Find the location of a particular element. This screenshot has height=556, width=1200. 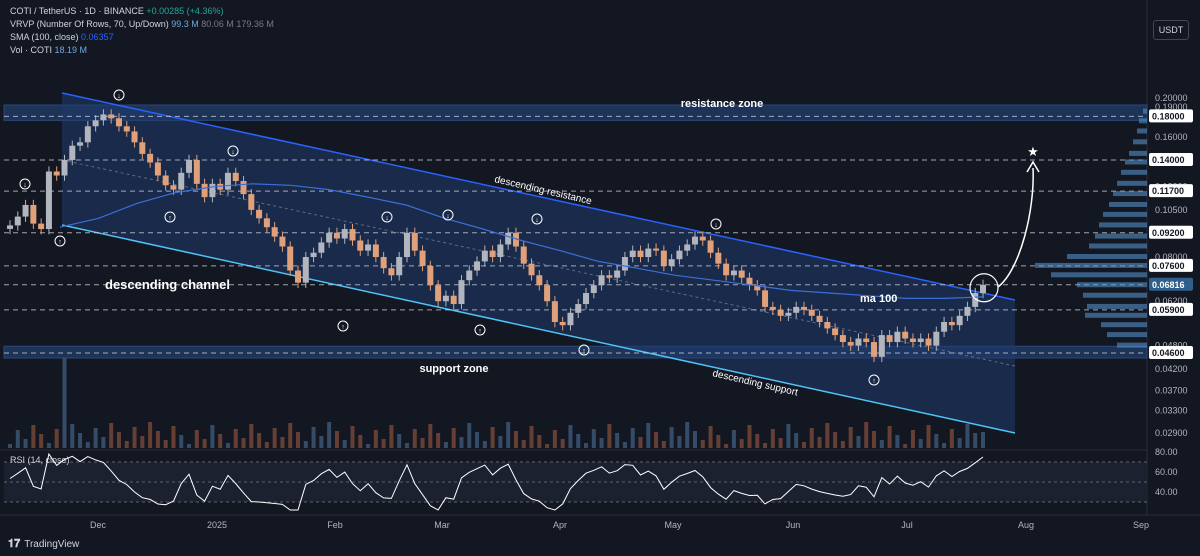

x-axis-tick: Aug is located at coordinates (1026, 525).